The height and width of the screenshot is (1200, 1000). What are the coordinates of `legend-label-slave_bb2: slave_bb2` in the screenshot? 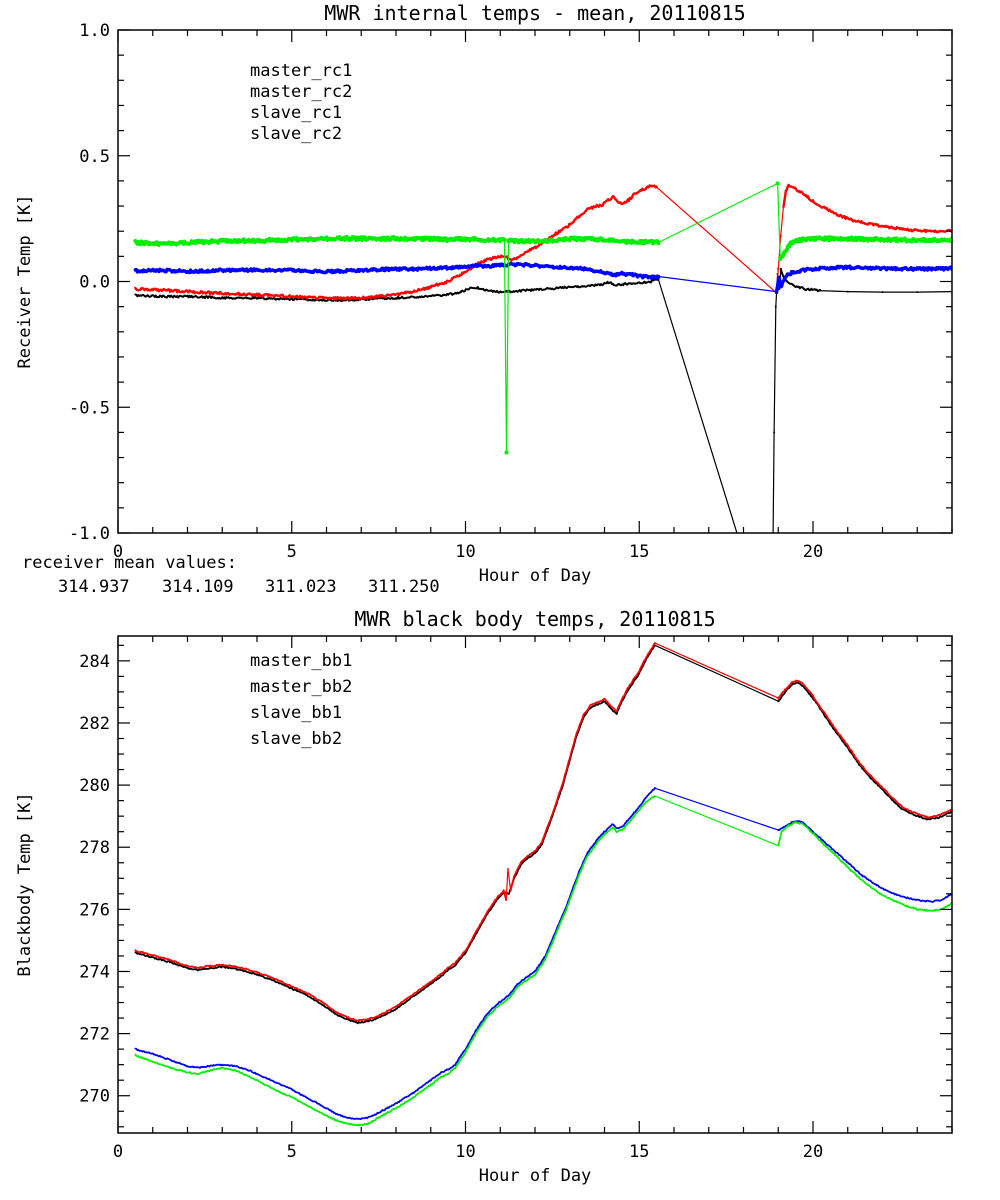 It's located at (296, 739).